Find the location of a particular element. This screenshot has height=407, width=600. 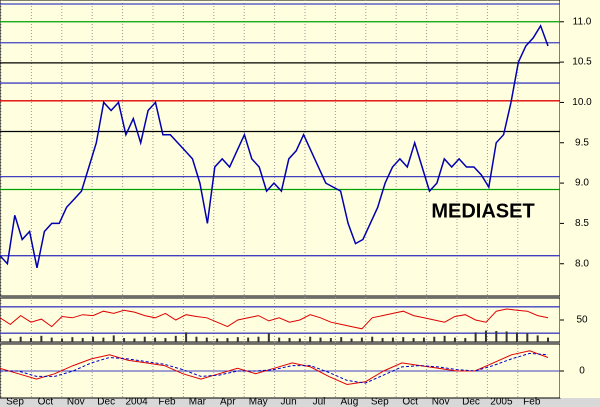

y-tick-label: 8.0 is located at coordinates (582, 263).